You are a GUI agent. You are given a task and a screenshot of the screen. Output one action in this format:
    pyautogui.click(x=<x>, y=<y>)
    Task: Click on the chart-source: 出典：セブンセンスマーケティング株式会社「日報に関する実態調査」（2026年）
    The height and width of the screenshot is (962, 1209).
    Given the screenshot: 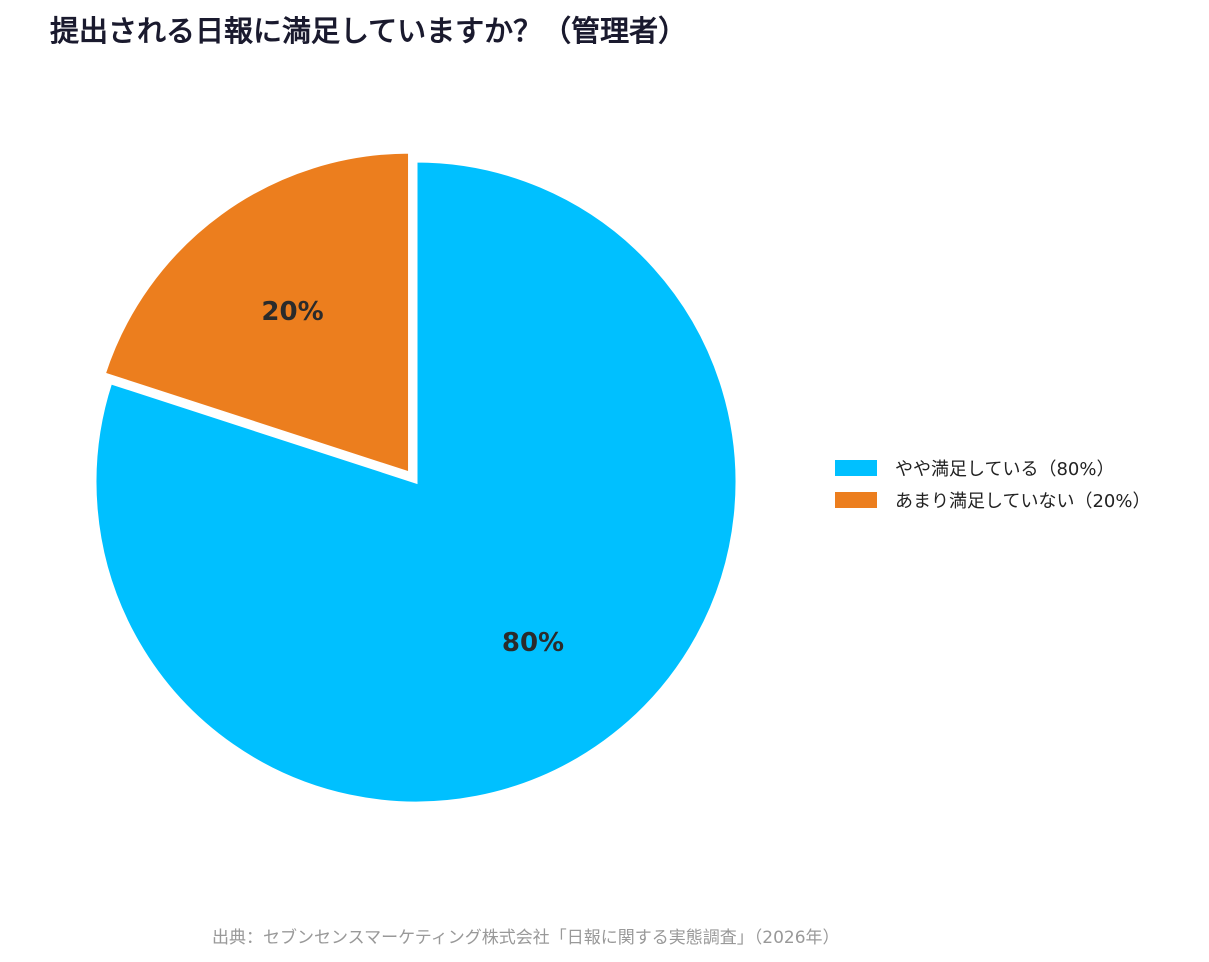 What is the action you would take?
    pyautogui.click(x=526, y=938)
    